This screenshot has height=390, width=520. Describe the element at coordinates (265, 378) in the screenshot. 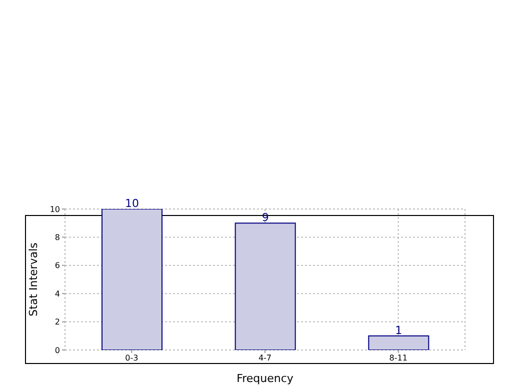

I see `x-axis-title: Frequency` at that location.